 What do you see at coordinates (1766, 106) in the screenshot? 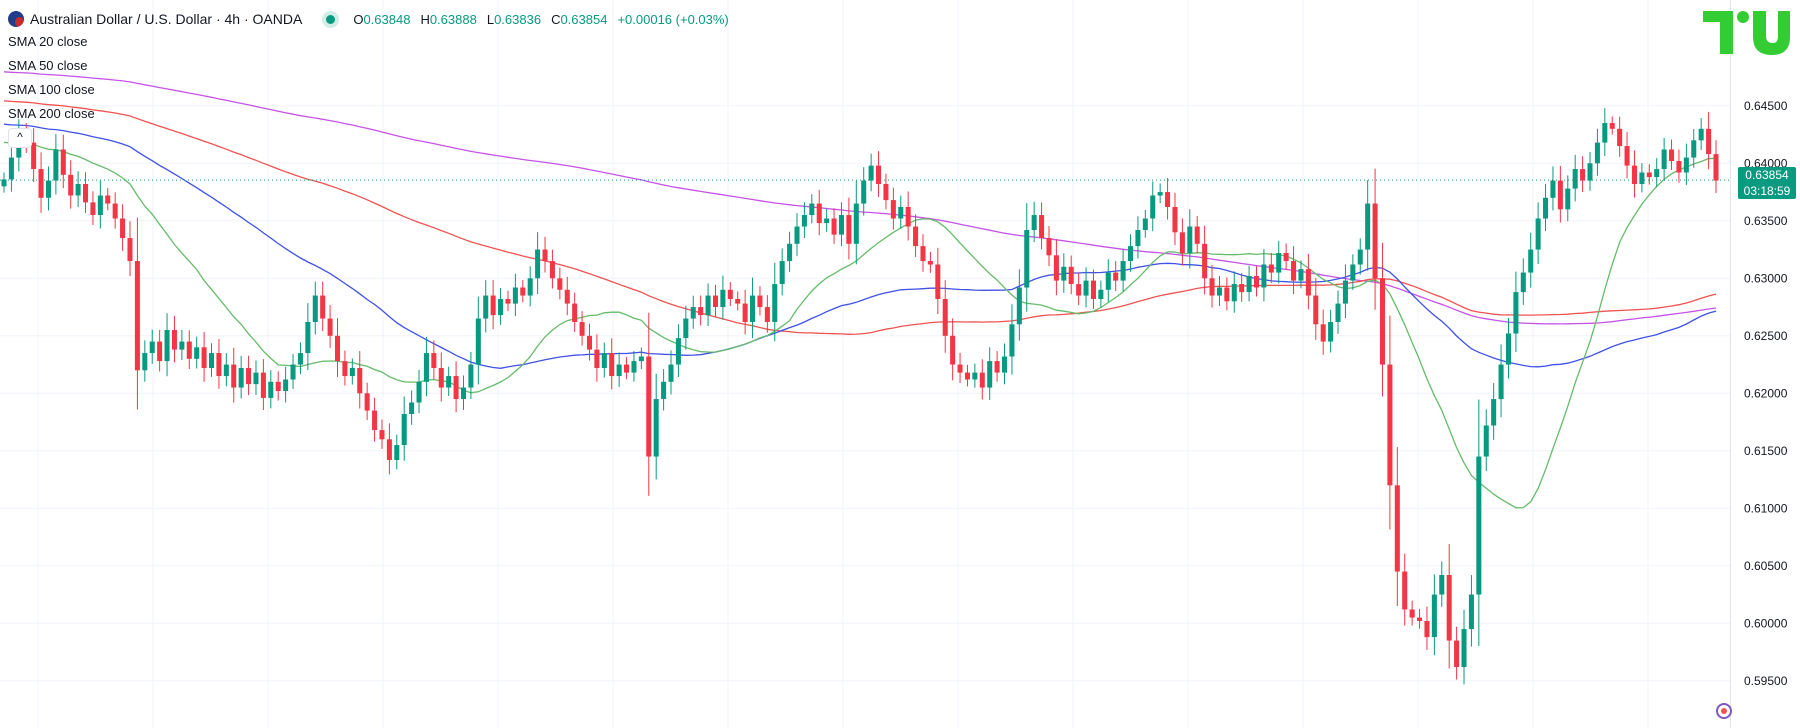
I see `y-tick-label: 0.64500` at bounding box center [1766, 106].